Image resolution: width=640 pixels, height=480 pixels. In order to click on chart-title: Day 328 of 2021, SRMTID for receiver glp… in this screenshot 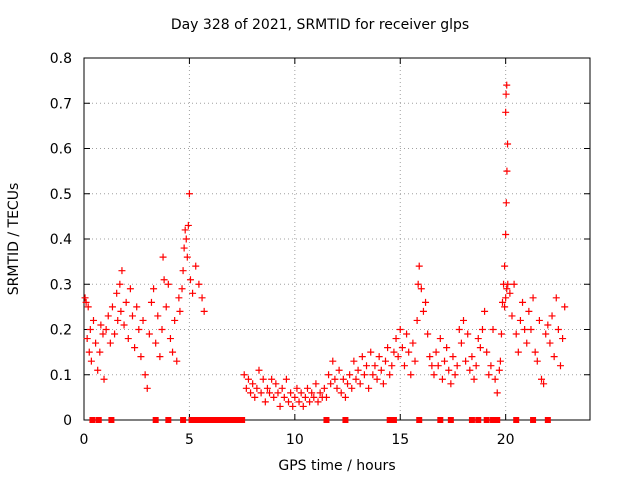, I will do `click(320, 25)`.